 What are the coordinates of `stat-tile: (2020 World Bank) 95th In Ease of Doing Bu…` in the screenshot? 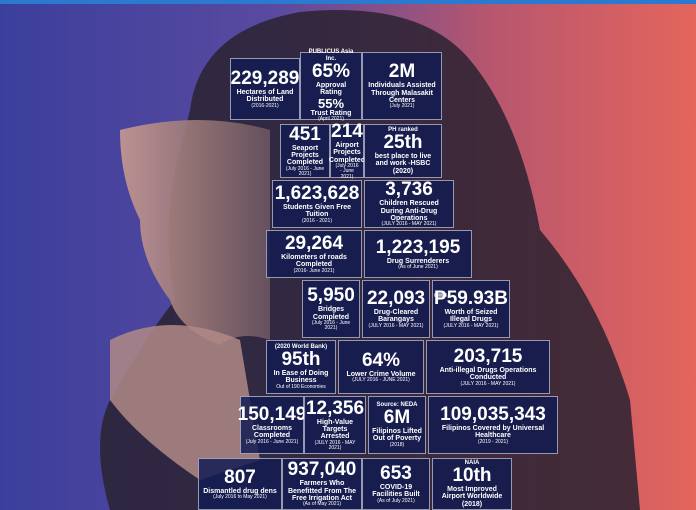 It's located at (301, 367).